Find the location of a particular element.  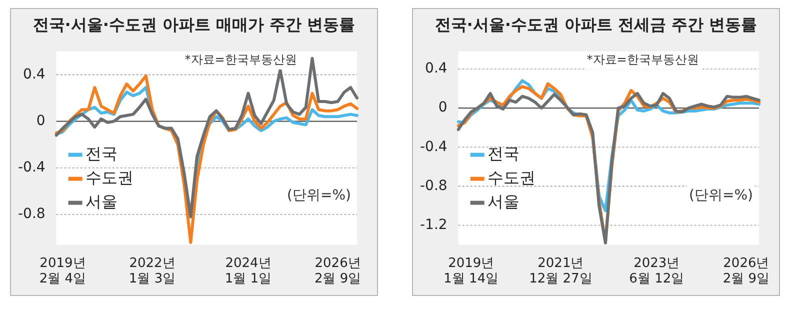

chart-title: 전국·서울·수도권 아파트 매매가 주간 변동률 is located at coordinates (194, 25).